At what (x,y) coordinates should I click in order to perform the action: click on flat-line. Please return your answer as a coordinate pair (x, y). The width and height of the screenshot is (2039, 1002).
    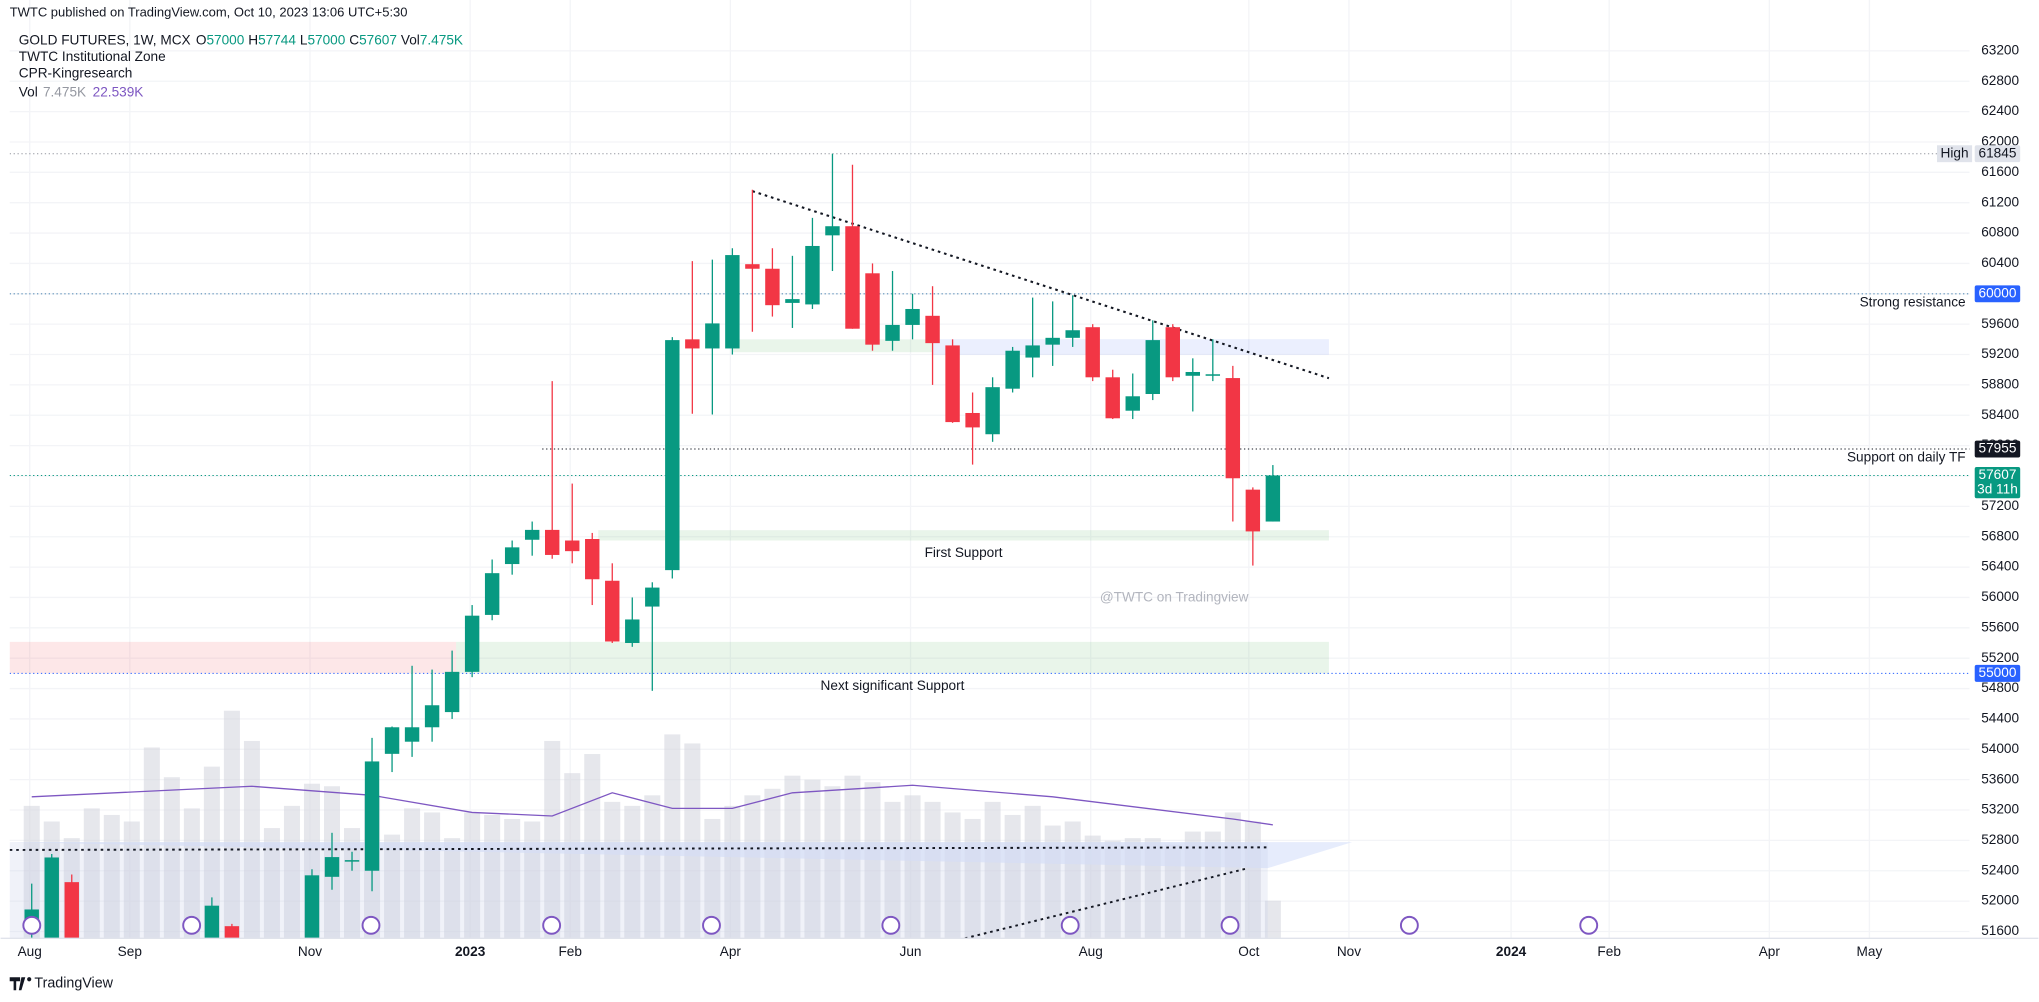
    Looking at the image, I should click on (638, 848).